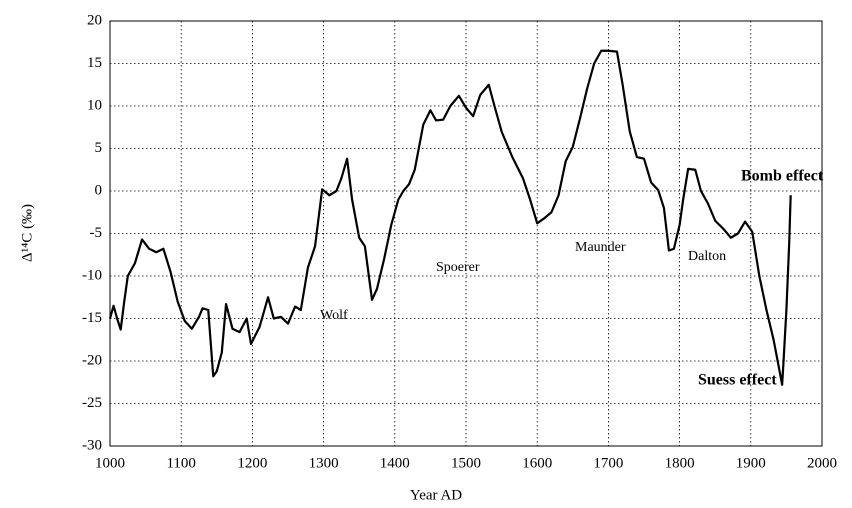 This screenshot has width=852, height=508. What do you see at coordinates (99, 148) in the screenshot?
I see `y-tick-label: 5` at bounding box center [99, 148].